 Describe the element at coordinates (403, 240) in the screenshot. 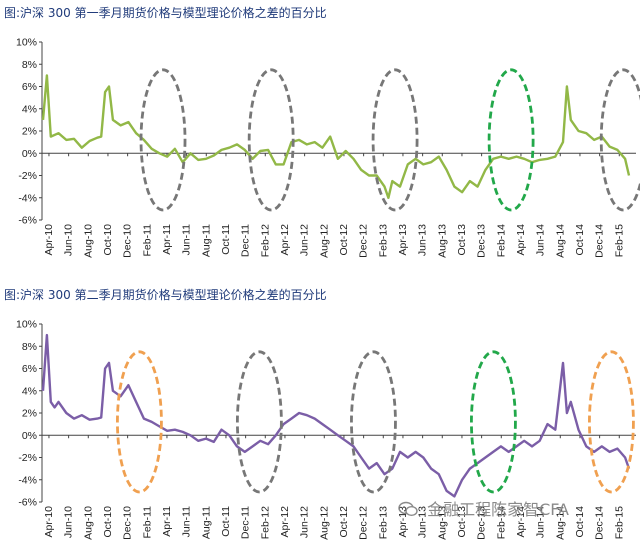

I see `x-tick-label: Apr-13` at that location.